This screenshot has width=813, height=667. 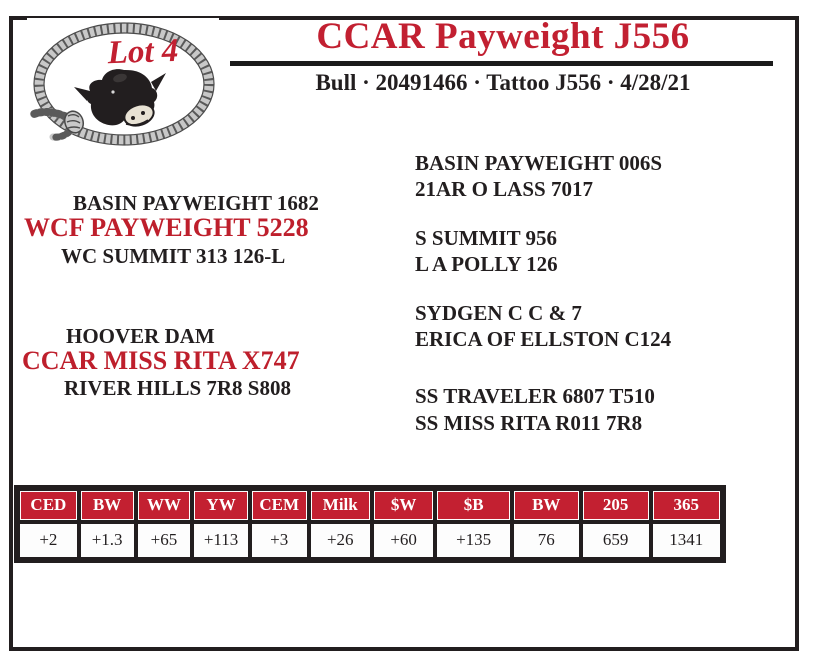 What do you see at coordinates (503, 36) in the screenshot?
I see `animal-name-title: CCAR Payweight J556` at bounding box center [503, 36].